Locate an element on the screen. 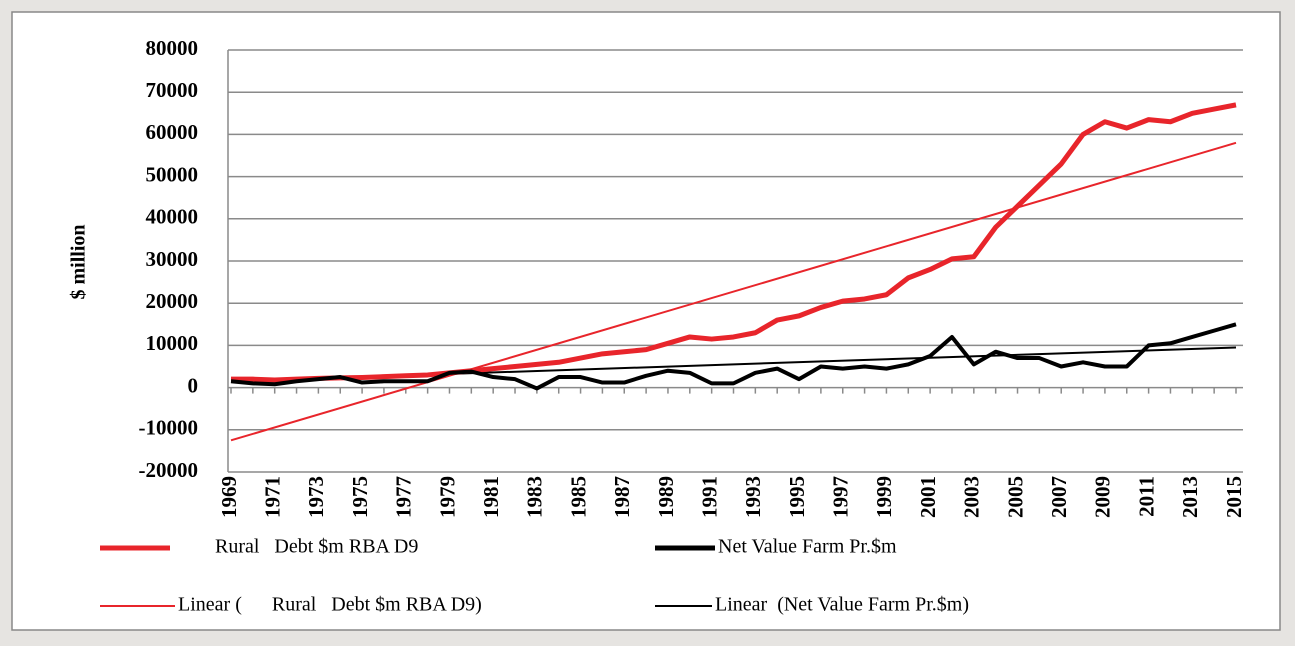  x-tick-label: 2005 is located at coordinates (1015, 497).